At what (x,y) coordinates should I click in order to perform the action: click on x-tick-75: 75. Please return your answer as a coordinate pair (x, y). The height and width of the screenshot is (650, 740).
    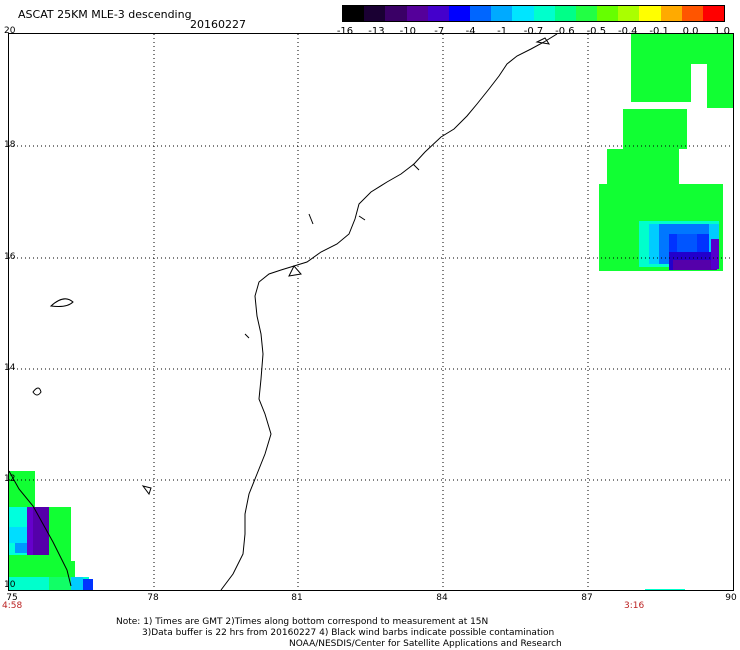
    Looking at the image, I should click on (12, 598).